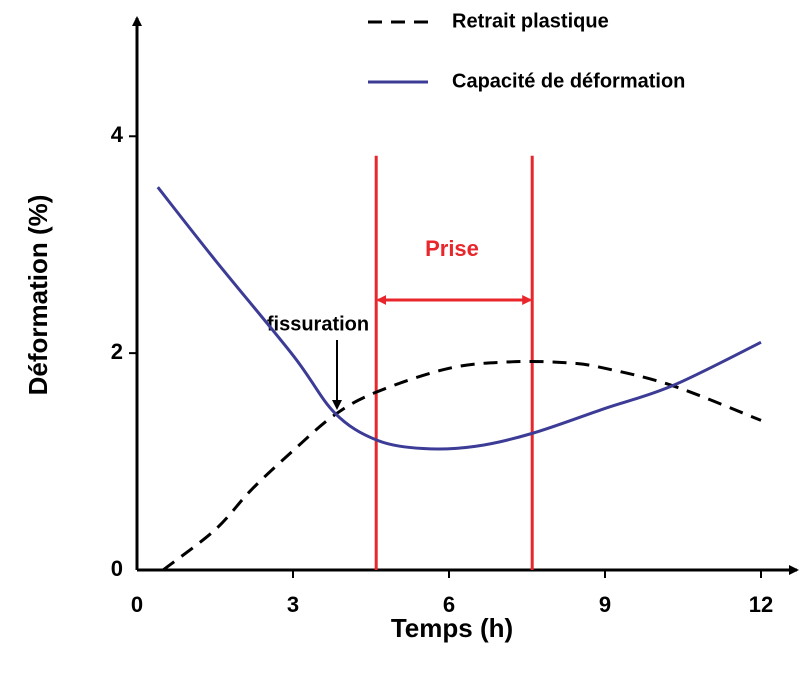 This screenshot has height=674, width=802. Describe the element at coordinates (452, 628) in the screenshot. I see `x-axis-label: Temps (h)` at that location.